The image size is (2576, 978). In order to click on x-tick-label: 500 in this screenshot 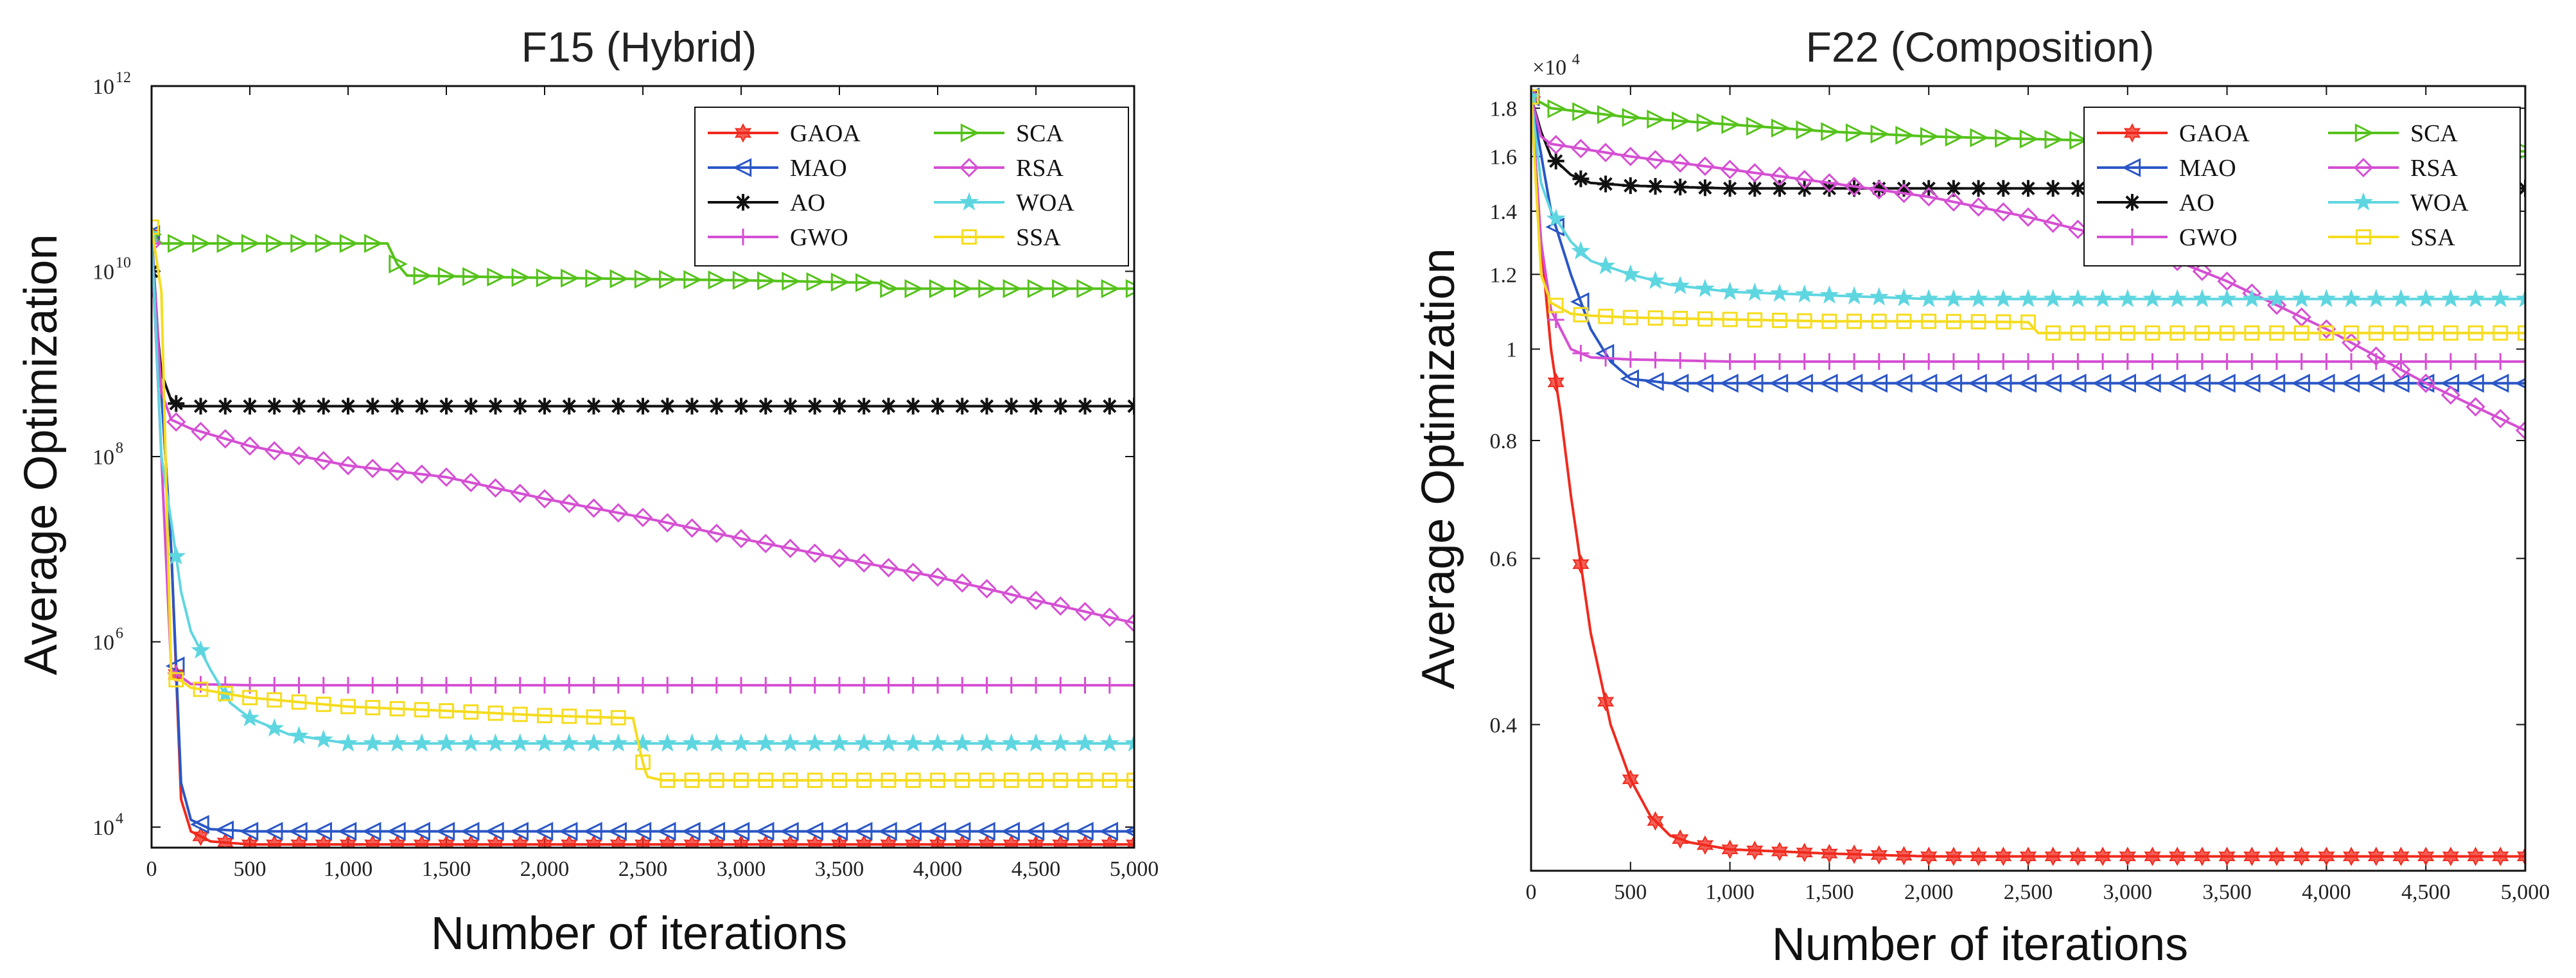, I will do `click(250, 869)`.